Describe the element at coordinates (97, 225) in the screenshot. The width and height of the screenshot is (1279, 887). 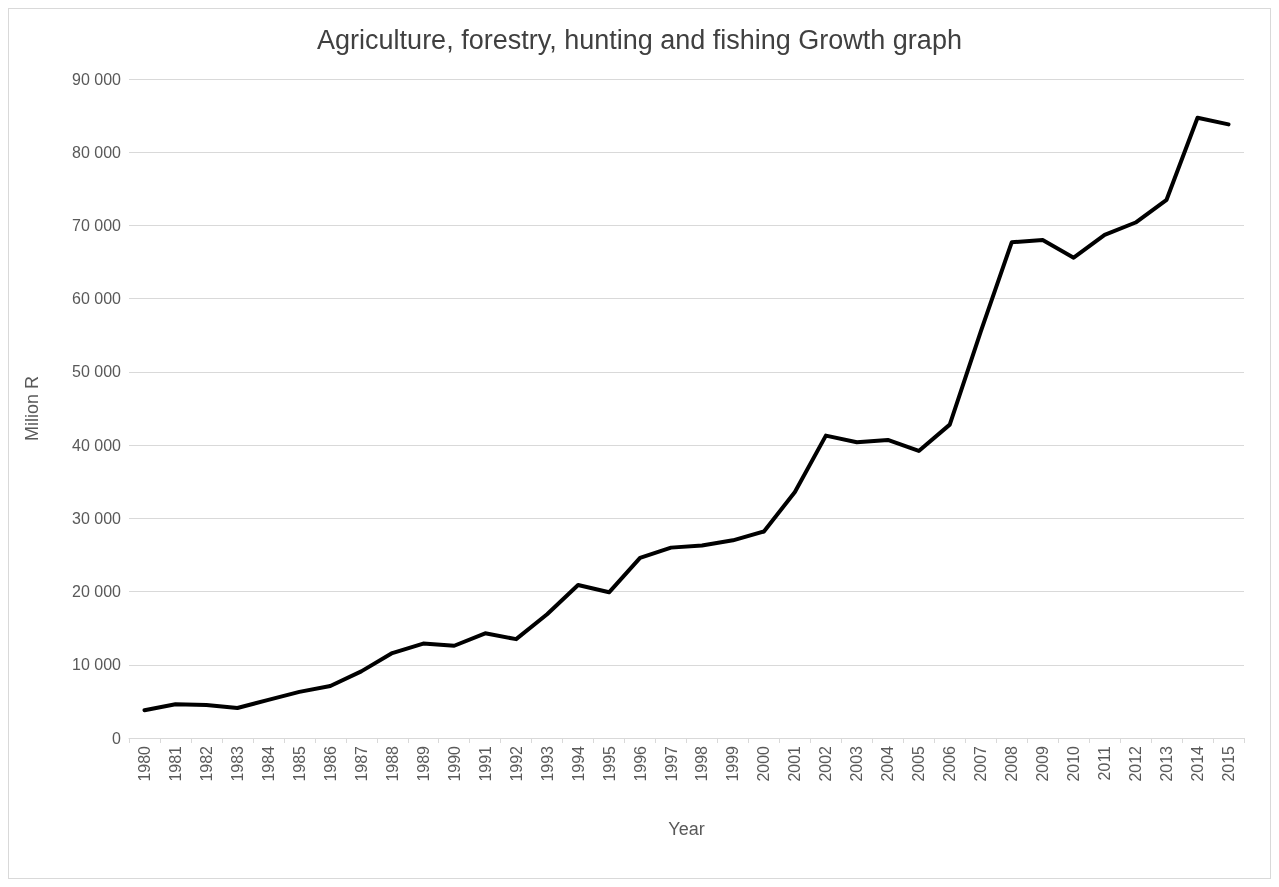
I see `y-tick-label: 70 000` at that location.